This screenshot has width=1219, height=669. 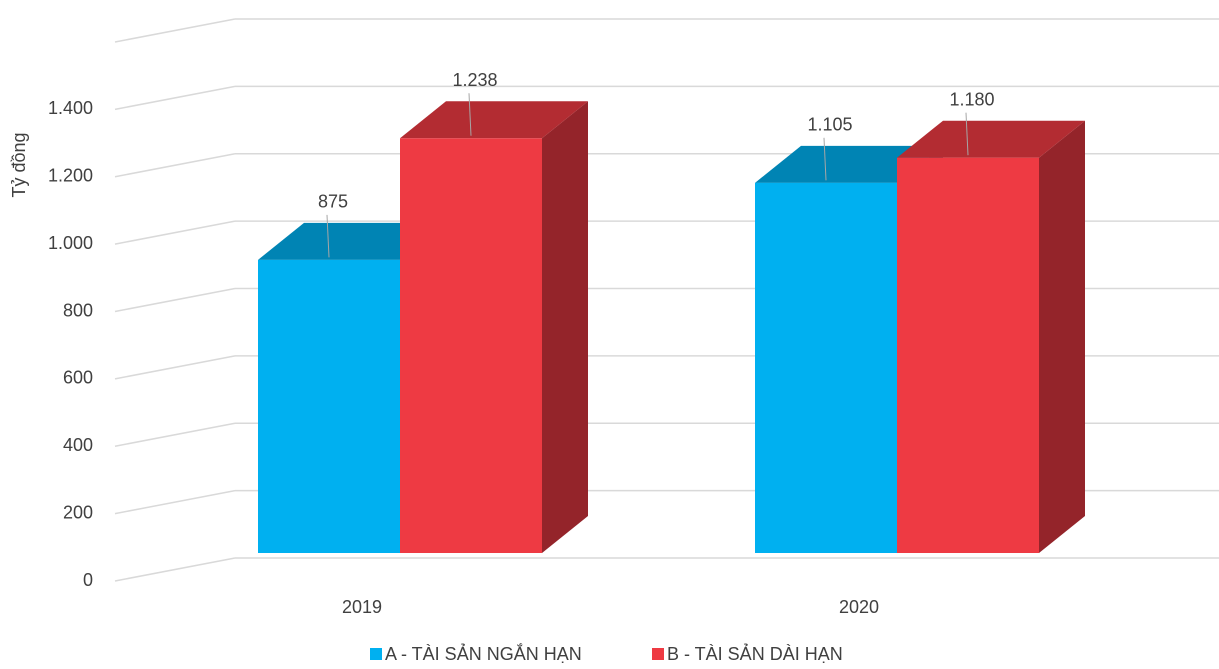 I want to click on x-tick-label: 2019, so click(x=362, y=607).